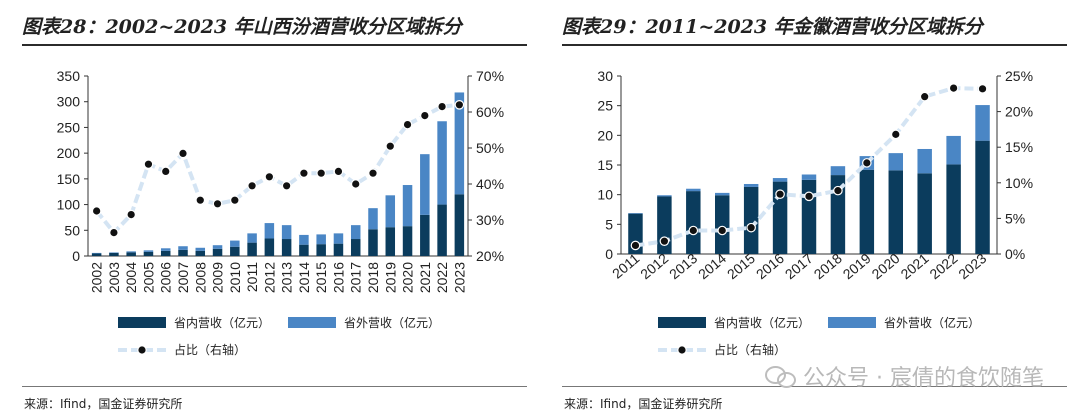 The width and height of the screenshot is (1080, 420). I want to click on x-tick-label: 2018, so click(828, 266).